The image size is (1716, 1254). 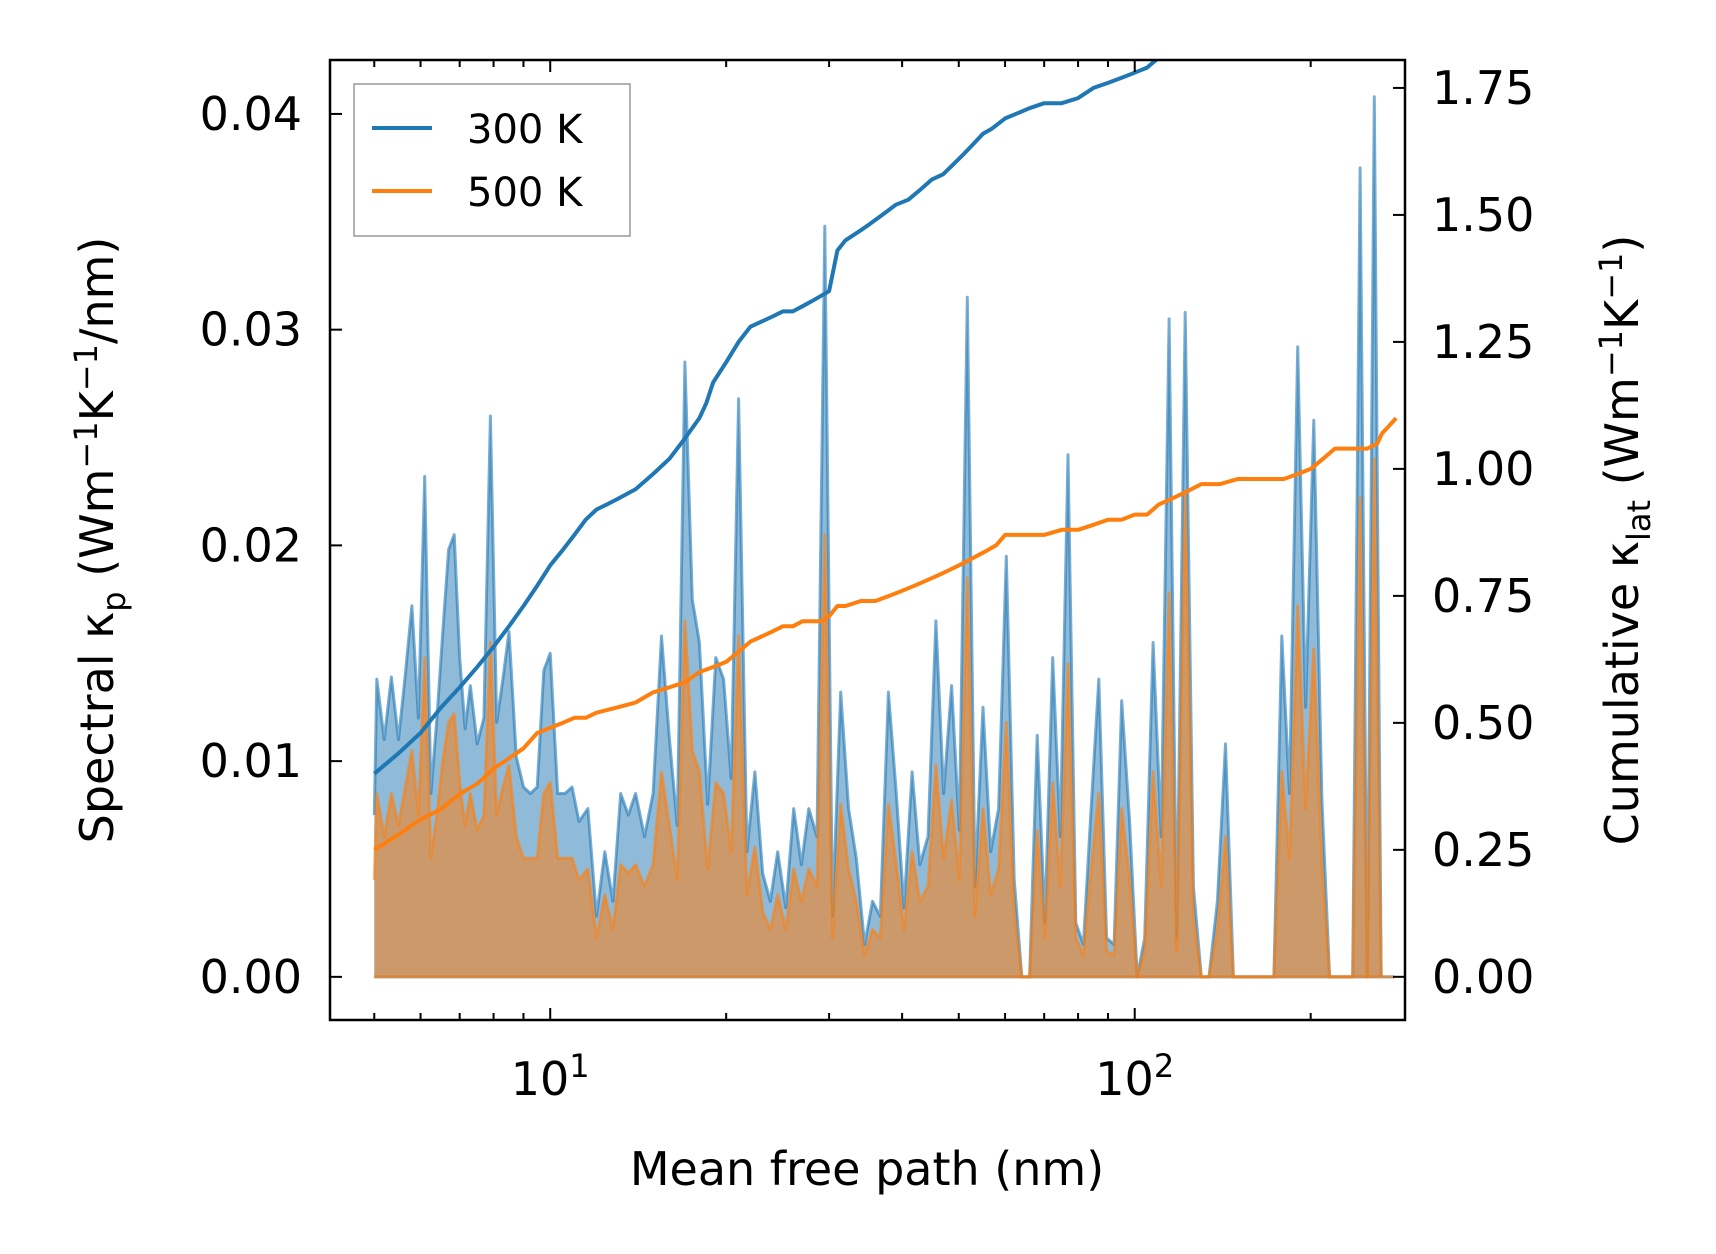 I want to click on y2-tick-label: 0.75, so click(x=1483, y=596).